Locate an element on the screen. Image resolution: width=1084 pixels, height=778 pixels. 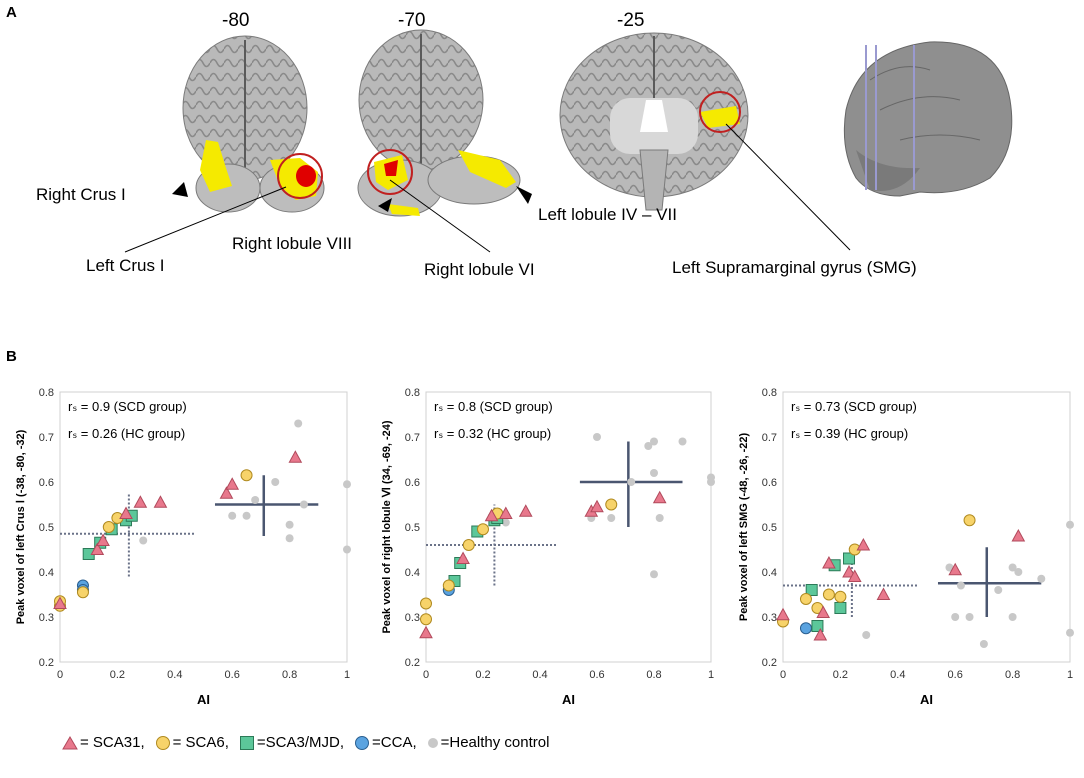
cluster-right-crus-i is located at coordinates (216, 166).